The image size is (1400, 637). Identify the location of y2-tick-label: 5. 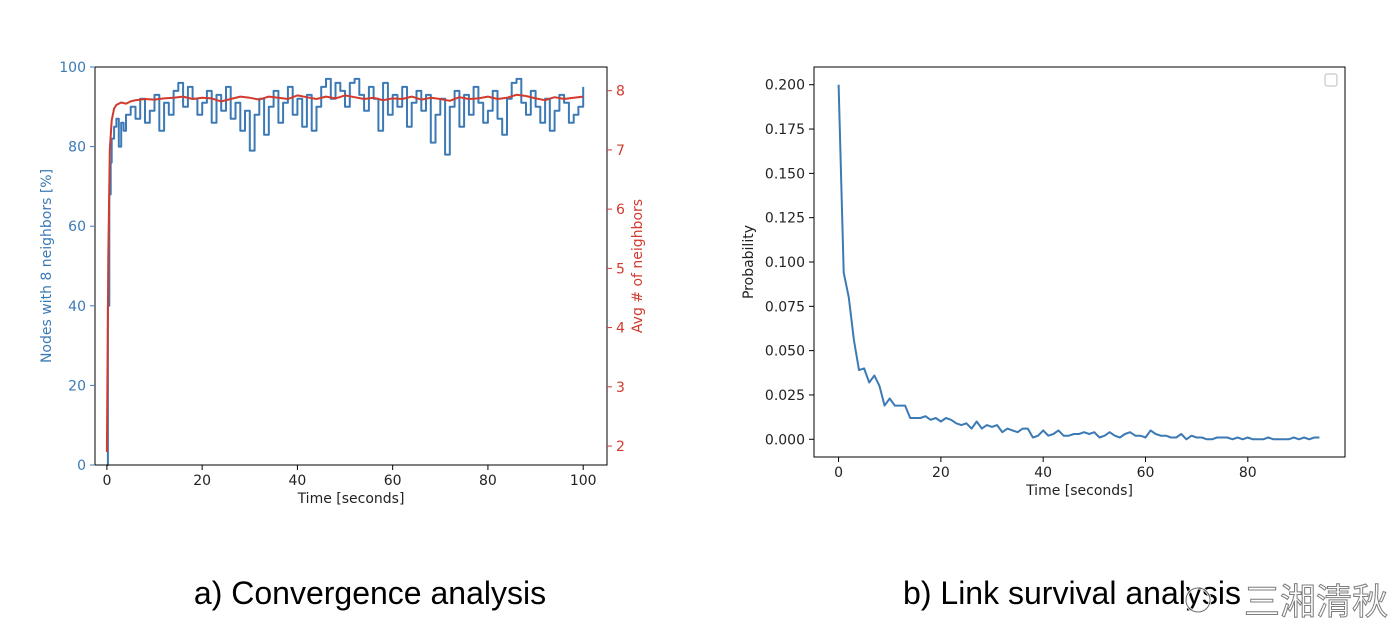
(620, 269).